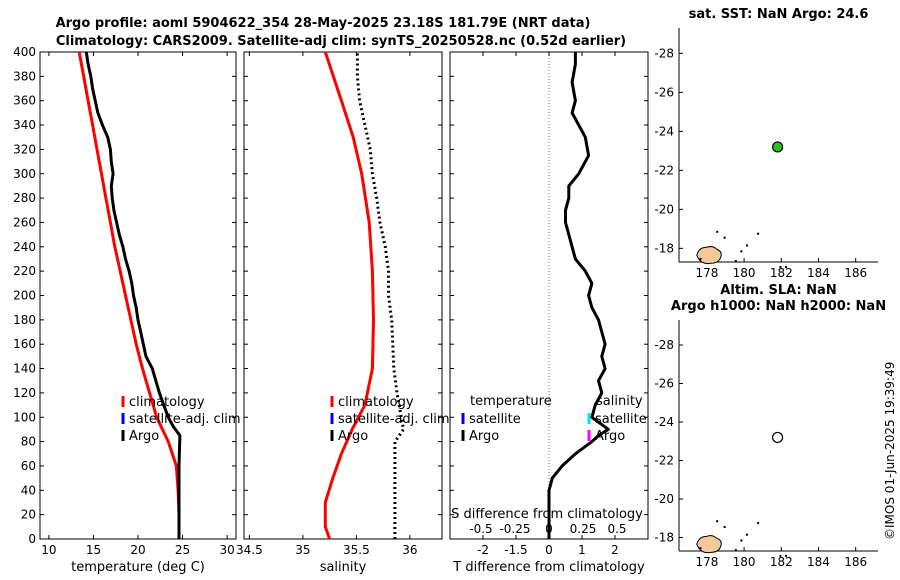 Image resolution: width=900 pixels, height=580 pixels. What do you see at coordinates (349, 295) in the screenshot?
I see `series-climatology` at bounding box center [349, 295].